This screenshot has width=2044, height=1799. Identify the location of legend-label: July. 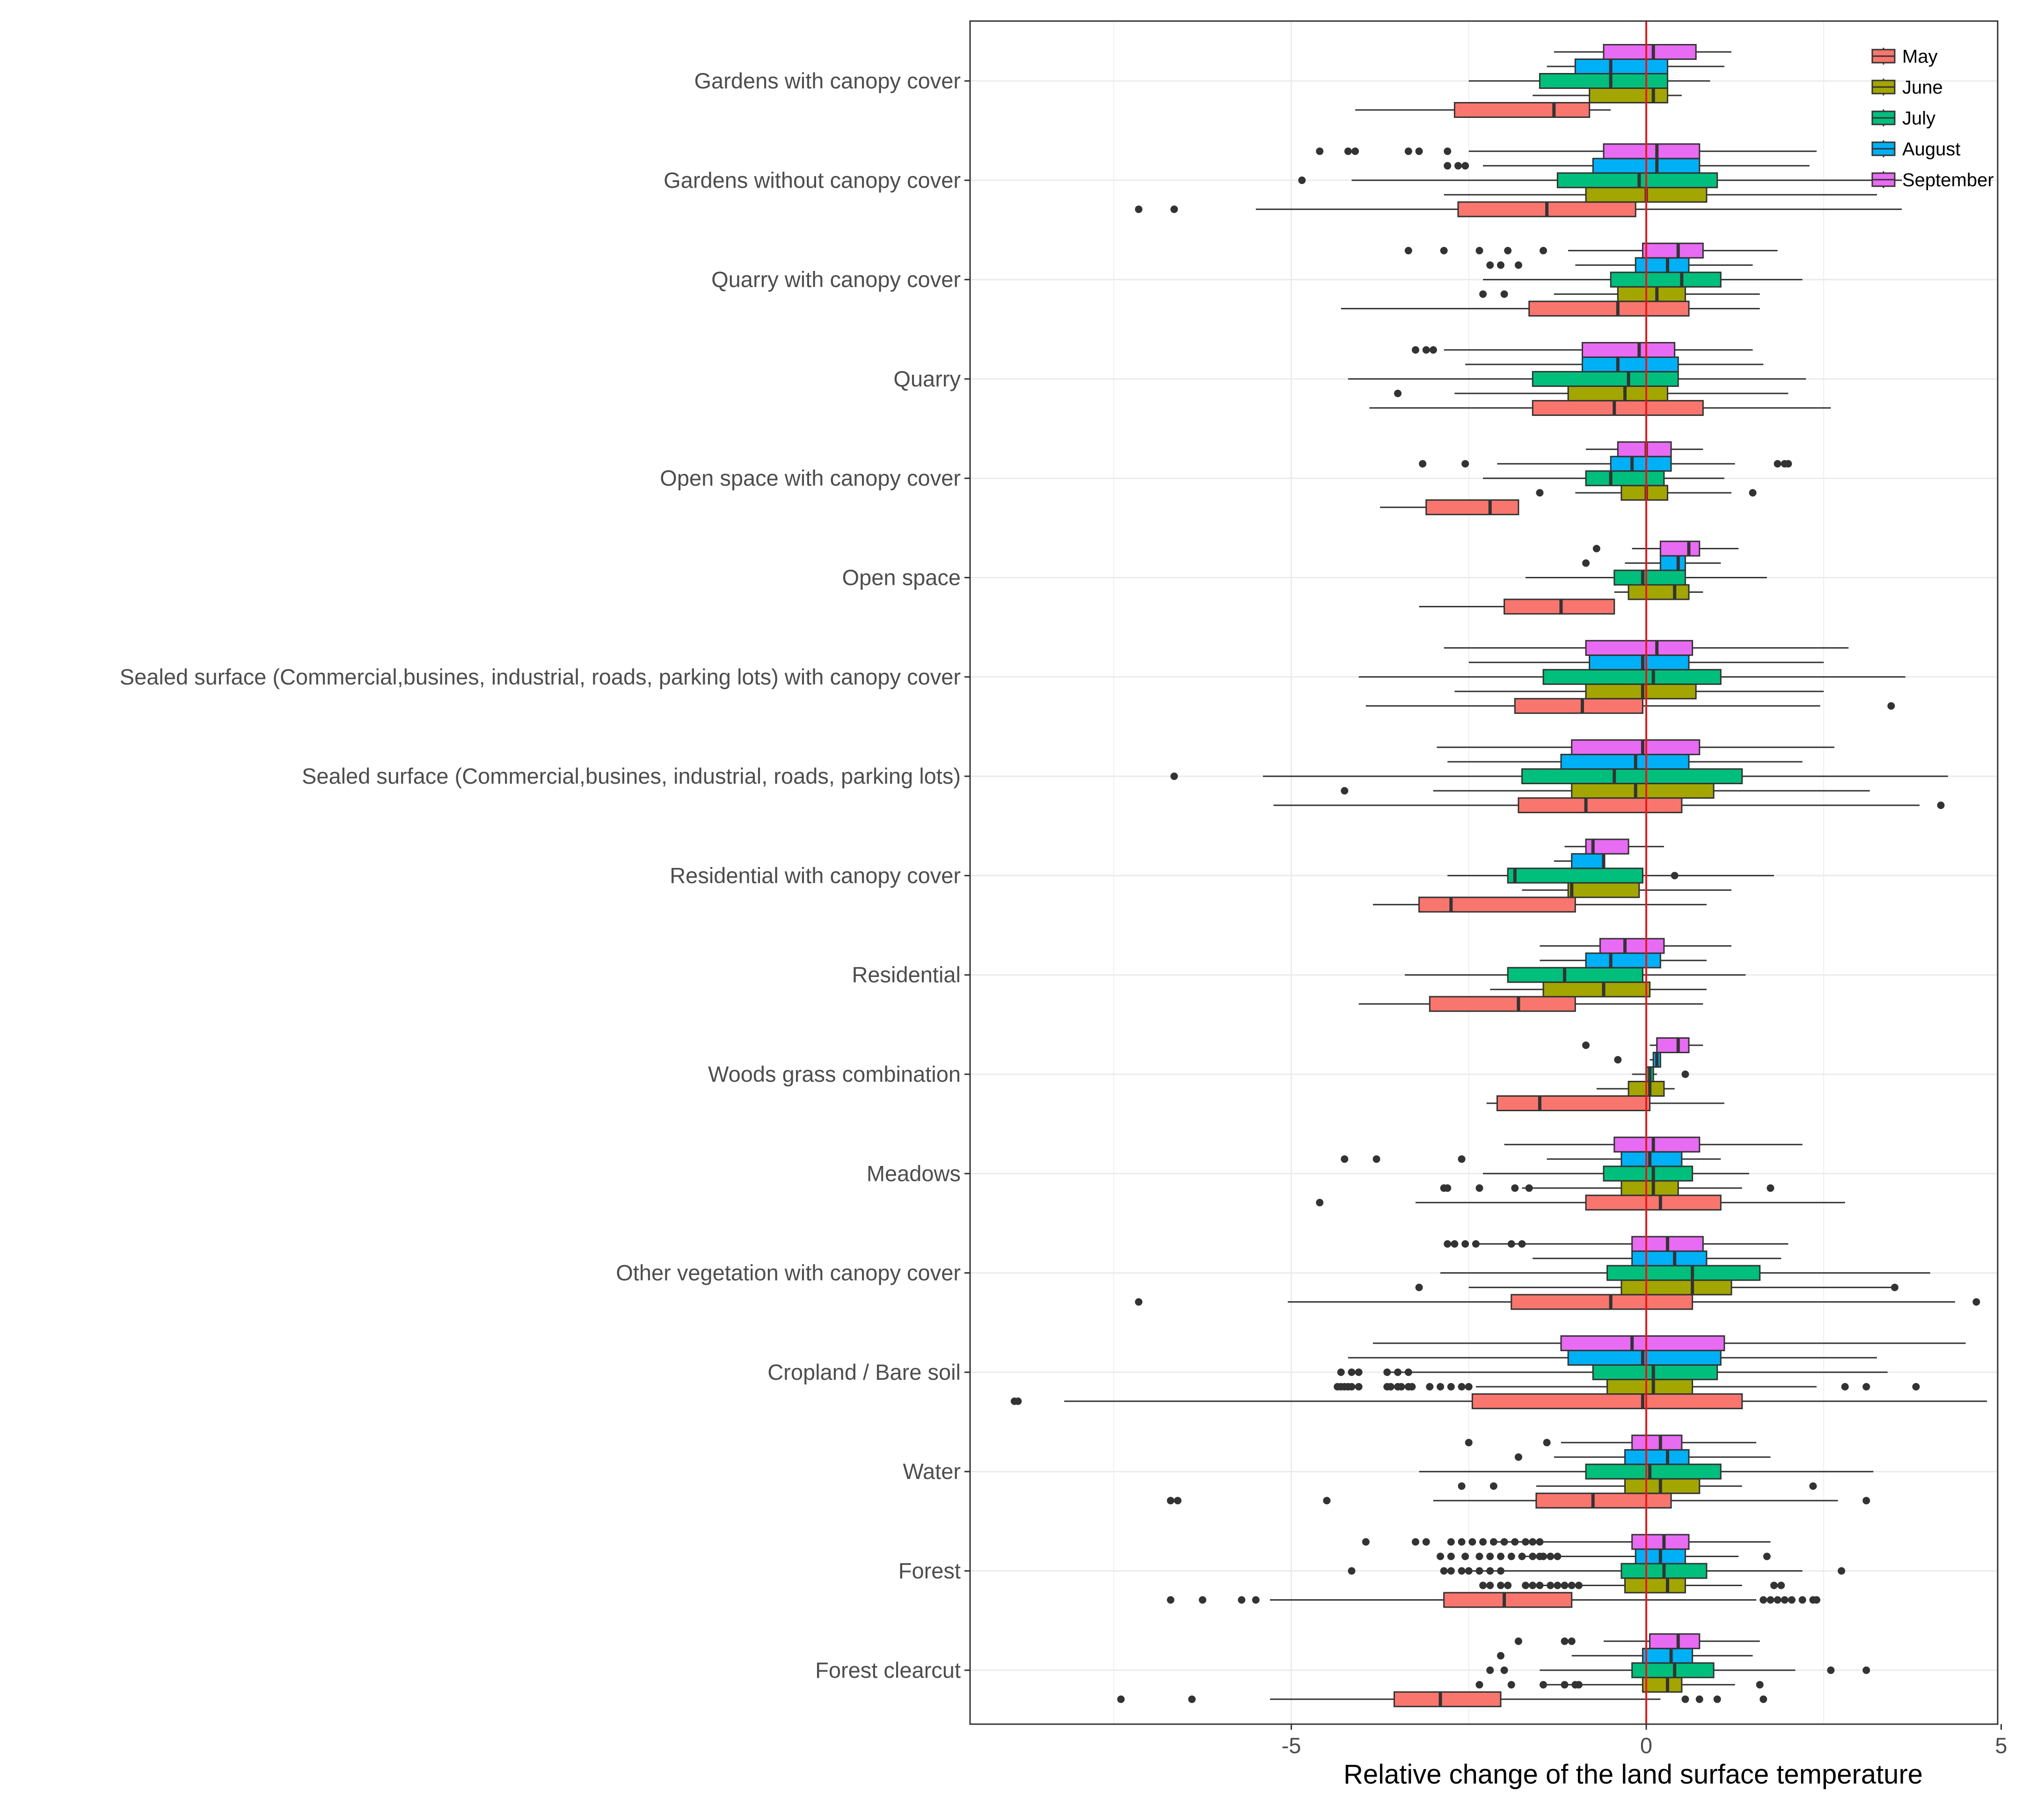
(1918, 118).